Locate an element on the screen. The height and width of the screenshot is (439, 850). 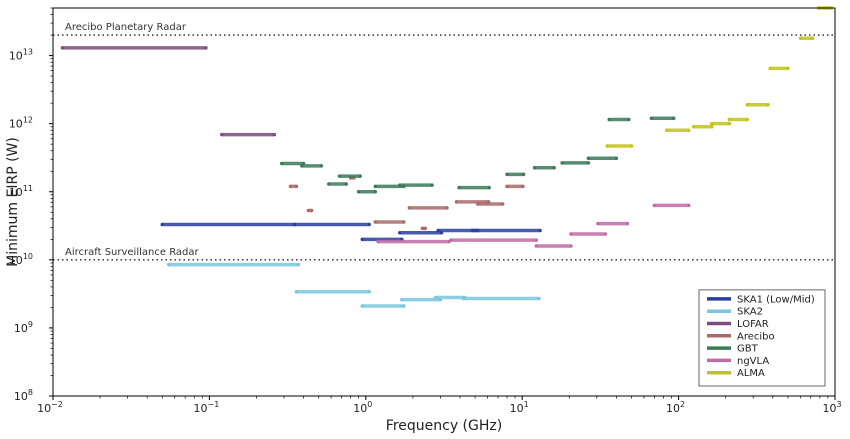
x-tick-exponent: 1 is located at coordinates (526, 404).